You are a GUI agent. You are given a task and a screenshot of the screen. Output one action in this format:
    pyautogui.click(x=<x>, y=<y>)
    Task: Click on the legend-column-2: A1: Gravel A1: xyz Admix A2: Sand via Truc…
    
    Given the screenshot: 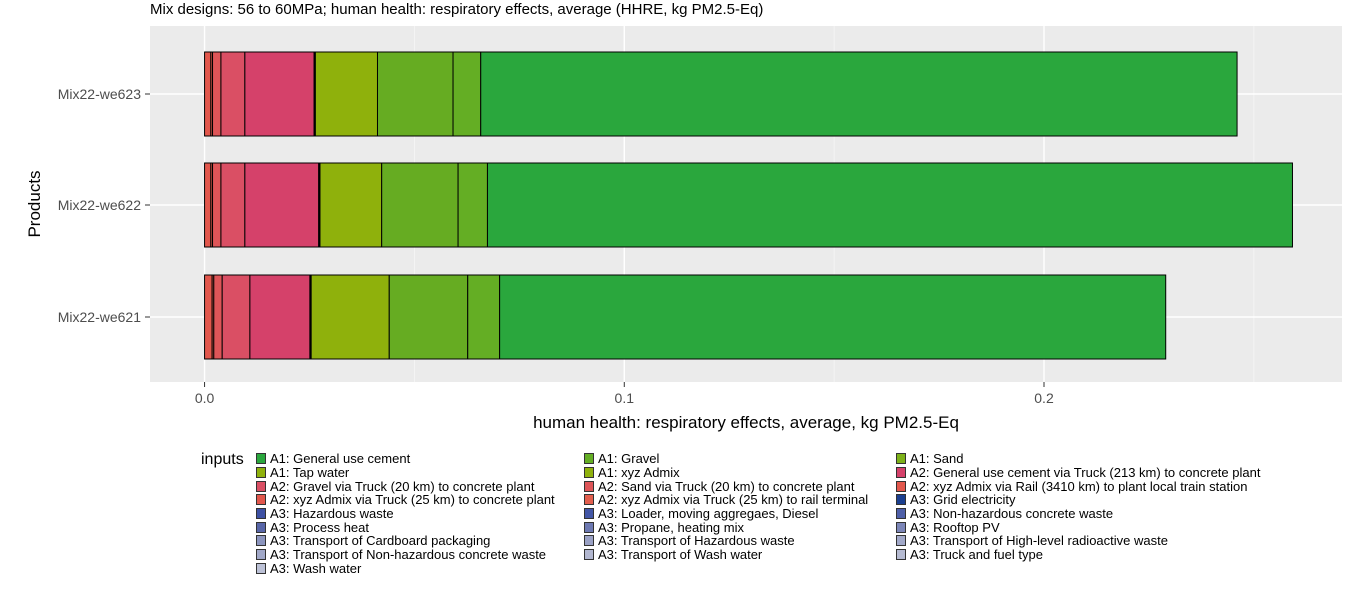 What is the action you would take?
    pyautogui.click(x=726, y=507)
    